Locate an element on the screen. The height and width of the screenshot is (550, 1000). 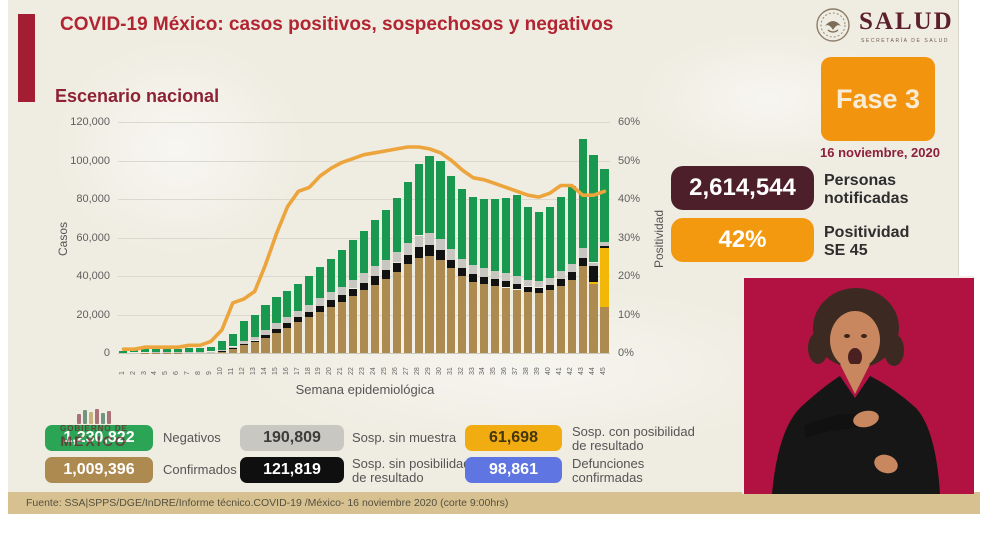
legend-label: Sosp. con posibilidad de resultado is located at coordinates (633, 439).